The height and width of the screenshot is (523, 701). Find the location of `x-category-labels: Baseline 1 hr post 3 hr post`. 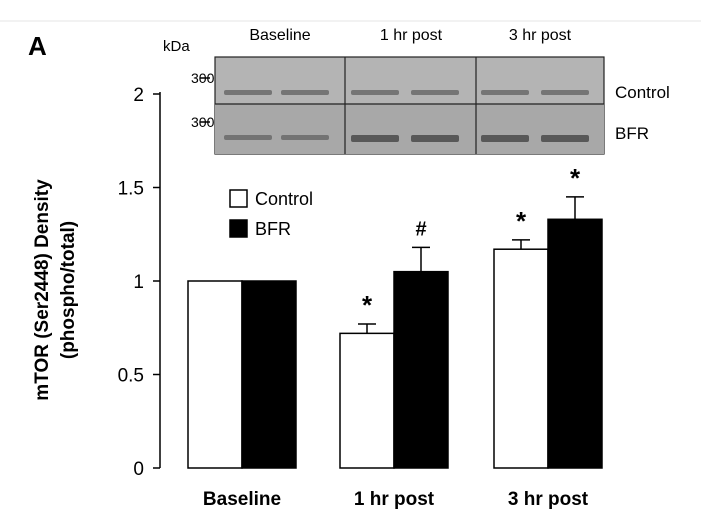

x-category-labels: Baseline 1 hr post 3 hr post is located at coordinates (396, 499).